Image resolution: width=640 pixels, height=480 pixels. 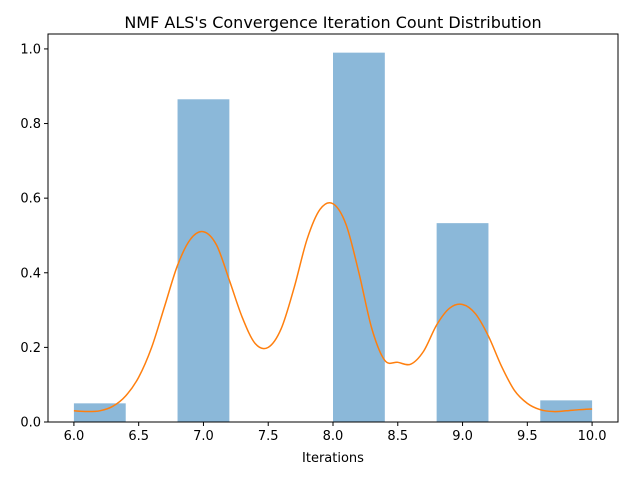 What do you see at coordinates (333, 436) in the screenshot?
I see `x-tick-label-4: 8.0` at bounding box center [333, 436].